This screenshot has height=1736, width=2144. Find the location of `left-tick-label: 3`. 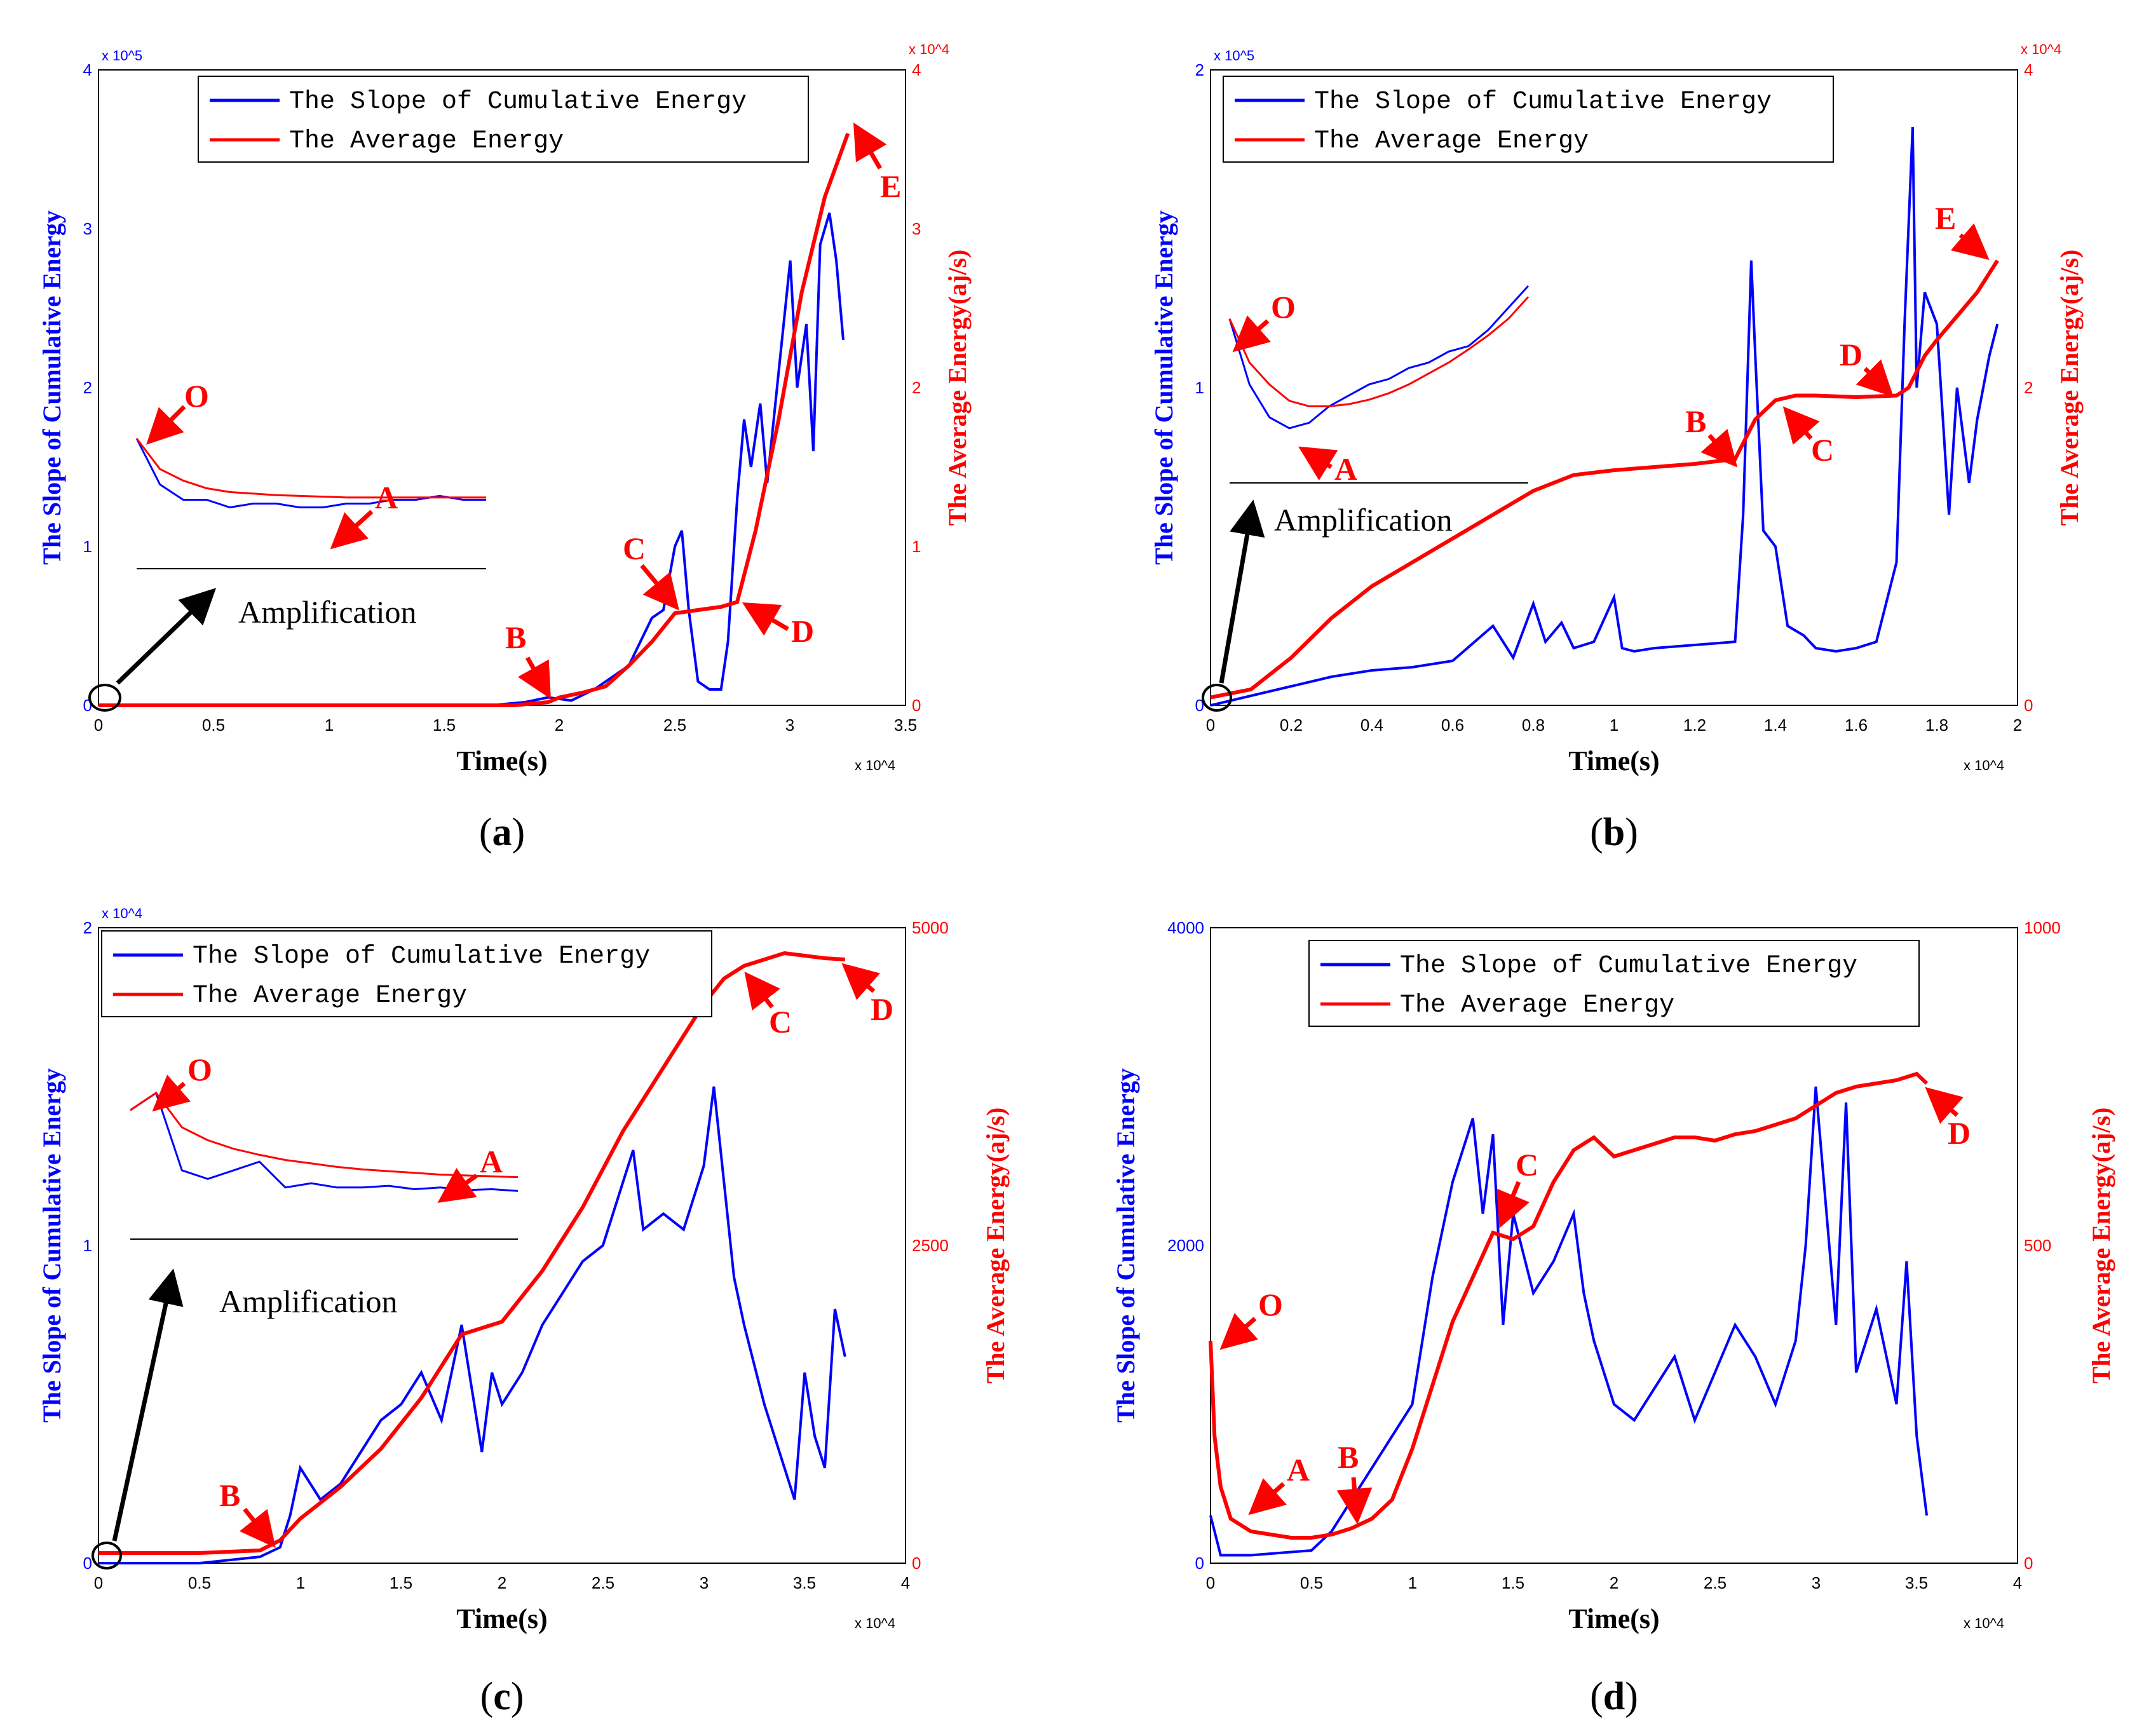

left-tick-label: 3 is located at coordinates (87, 228).